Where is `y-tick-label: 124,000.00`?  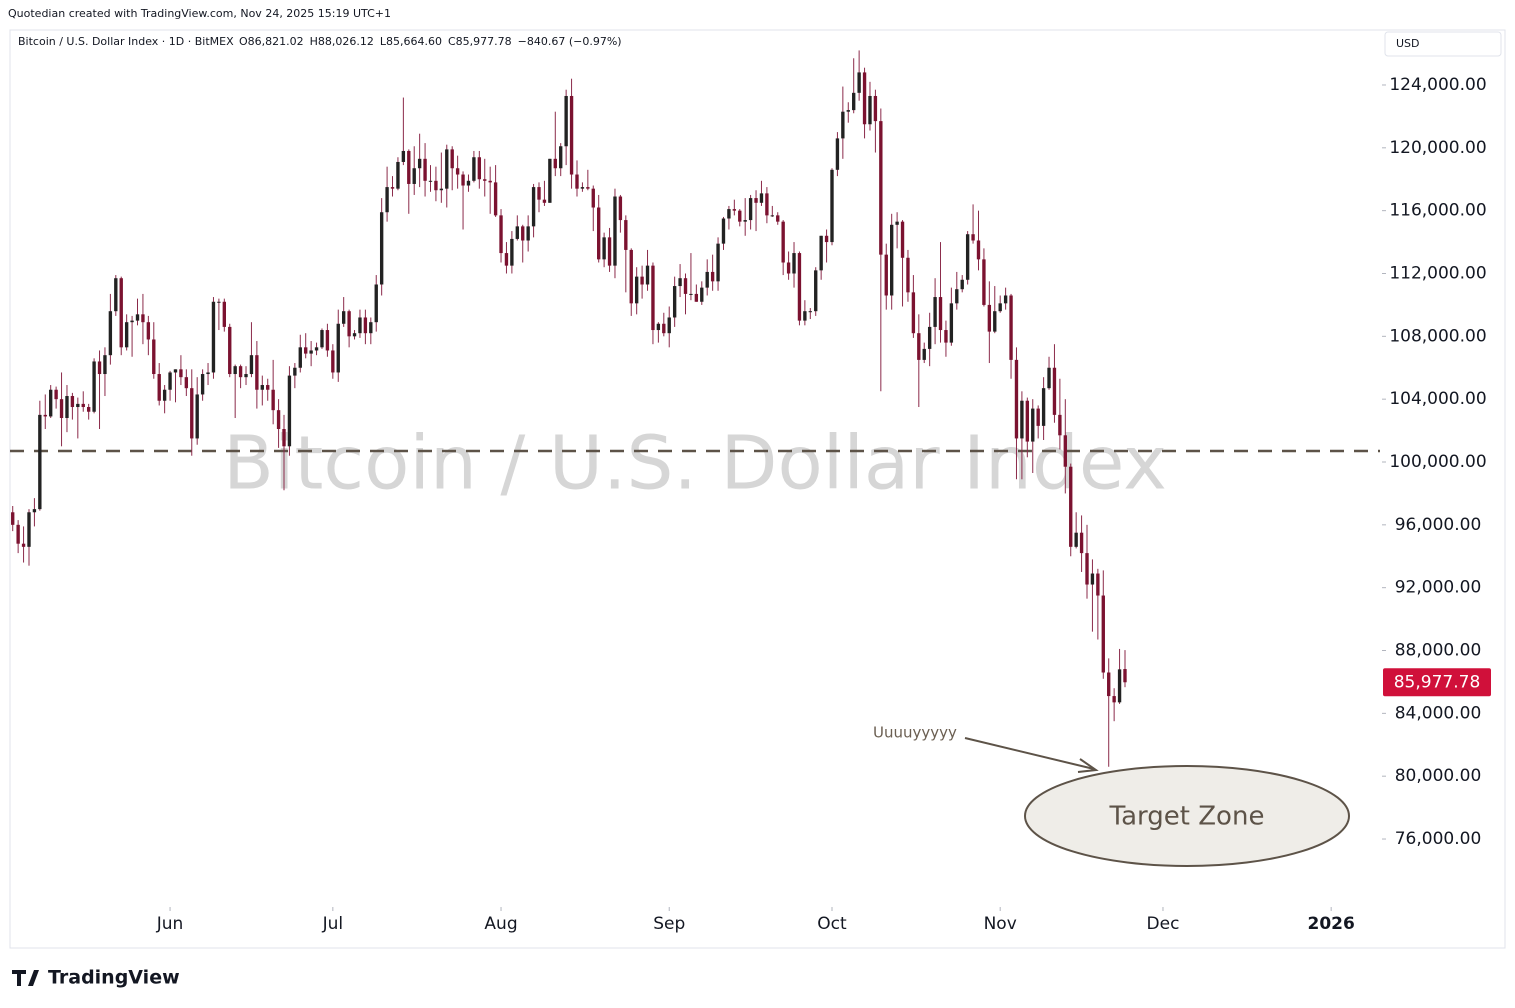 y-tick-label: 124,000.00 is located at coordinates (1437, 85).